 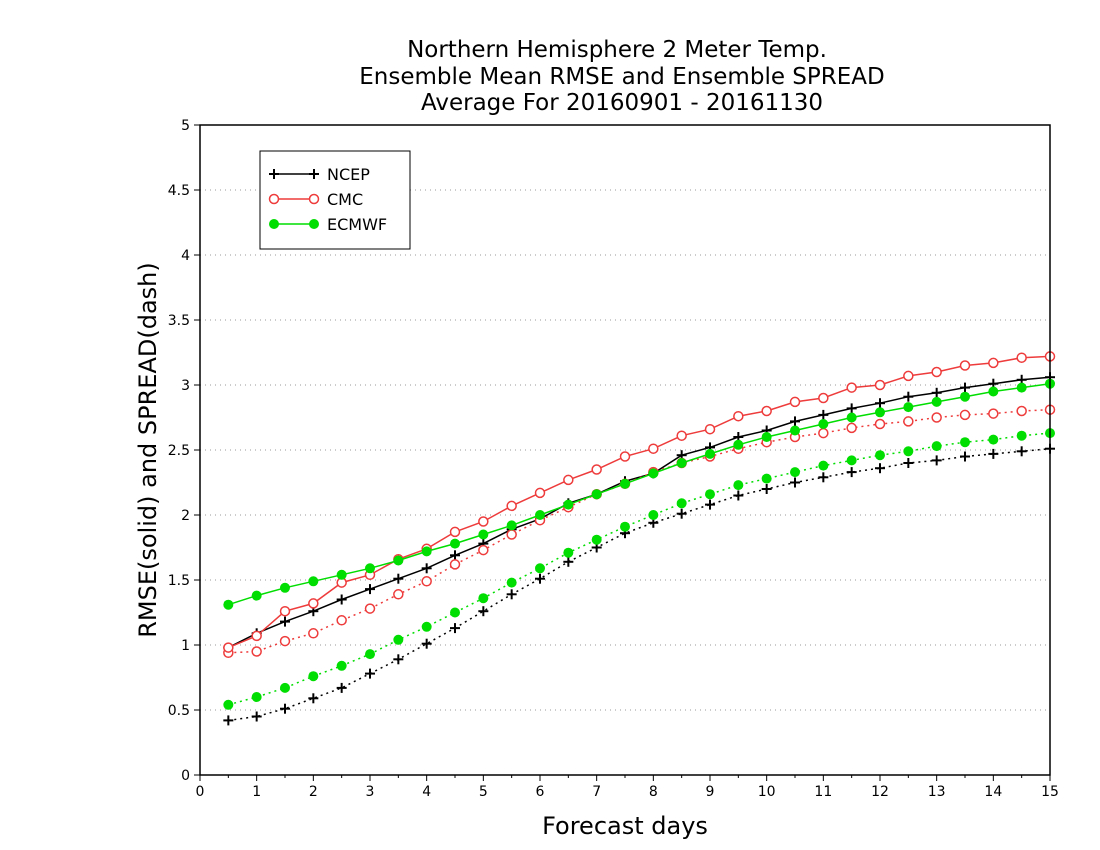 I want to click on x-tick-label: 14, so click(x=993, y=792).